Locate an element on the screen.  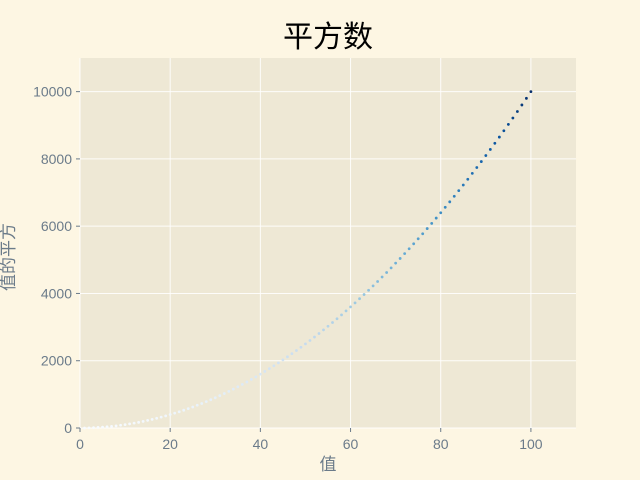
y-tick-label: 6000 is located at coordinates (56, 226).